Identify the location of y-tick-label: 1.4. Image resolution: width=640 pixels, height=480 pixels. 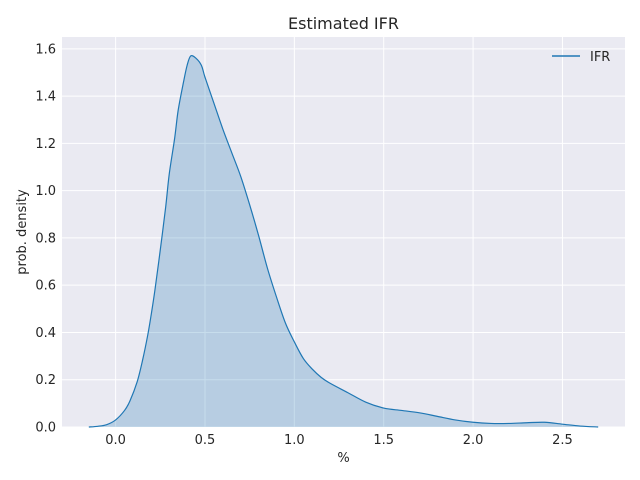
(45, 97).